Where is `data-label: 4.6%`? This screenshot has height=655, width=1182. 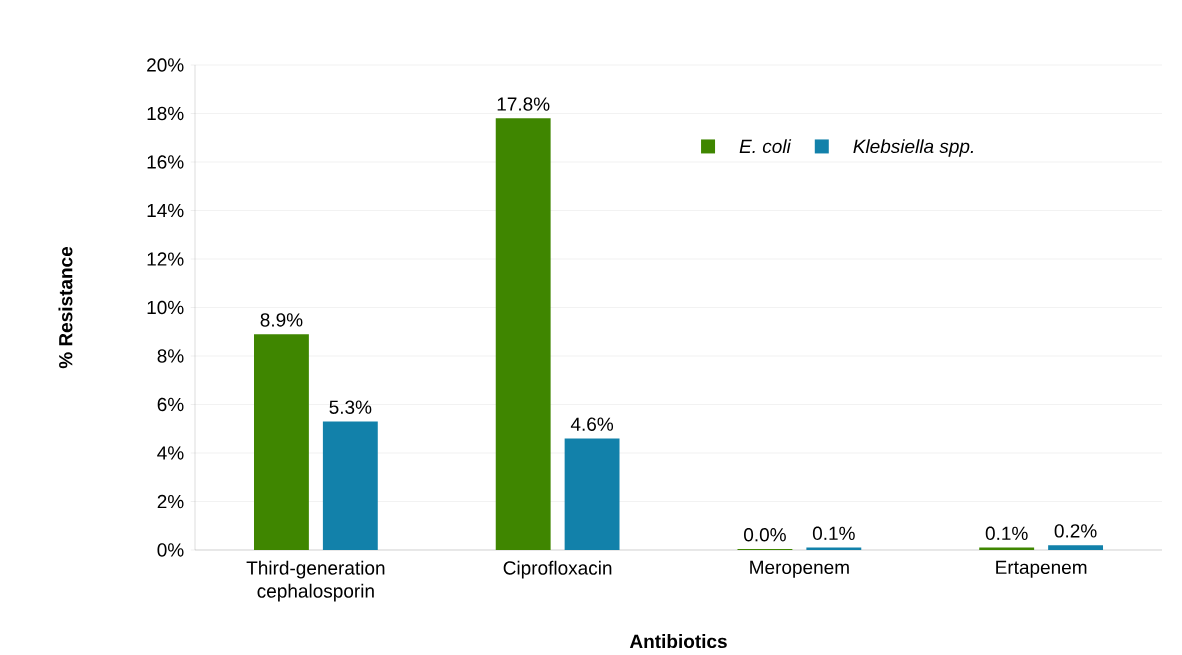
data-label: 4.6% is located at coordinates (592, 424).